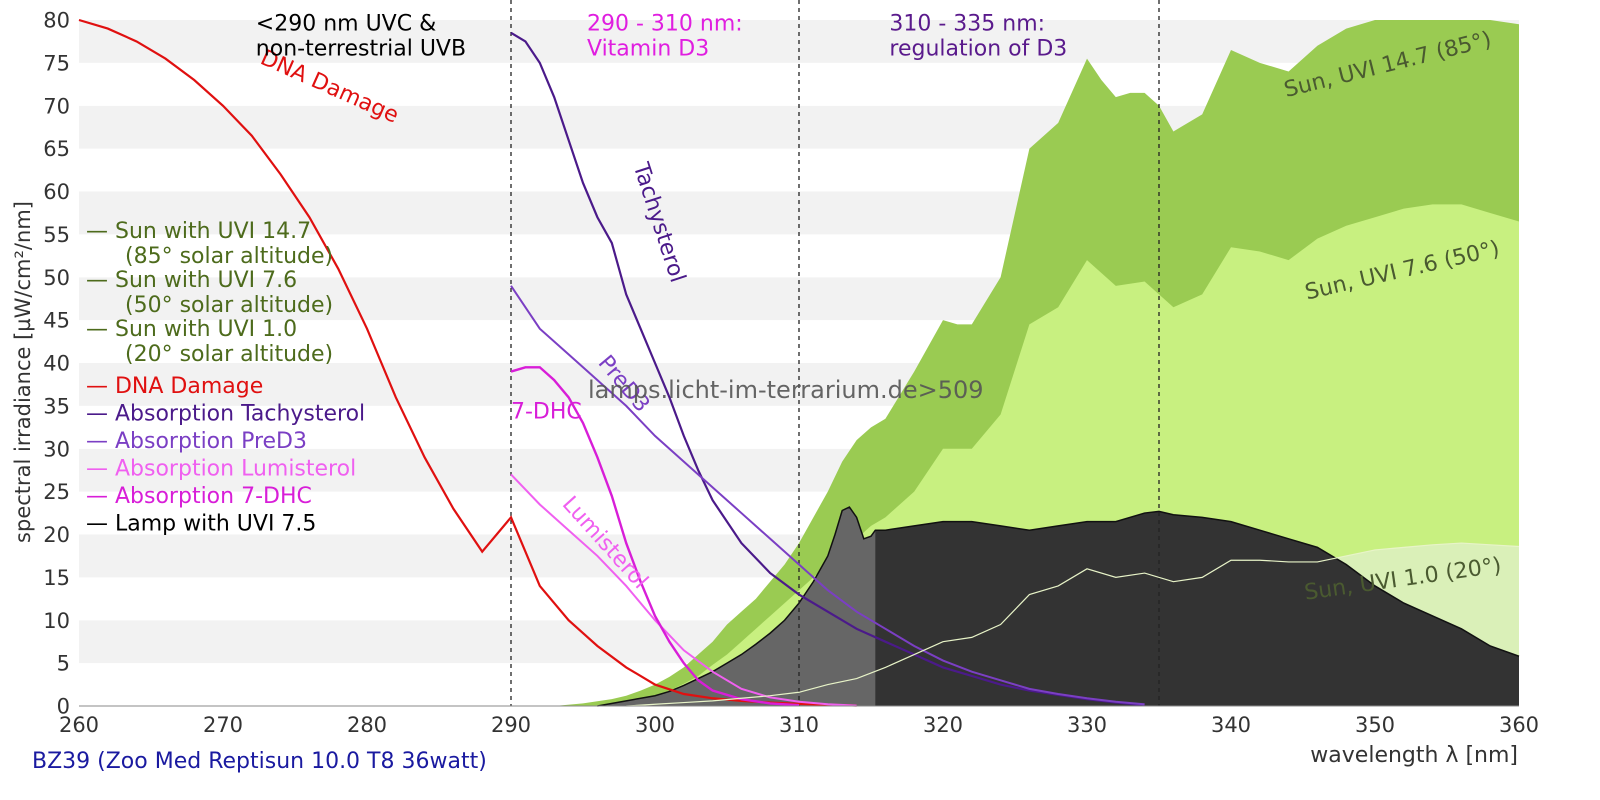 This screenshot has height=800, width=1600. I want to click on legend-item-absorption-pred3: — Absorption PreD3, so click(196, 441).